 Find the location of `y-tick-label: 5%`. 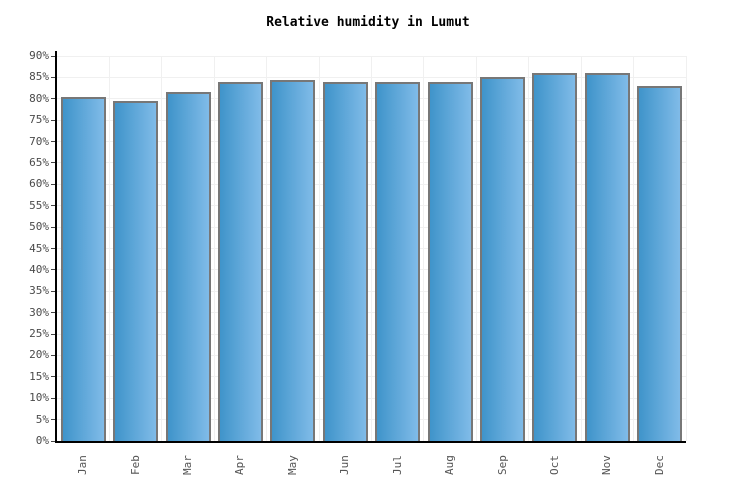

y-tick-label: 5% is located at coordinates (42, 419).